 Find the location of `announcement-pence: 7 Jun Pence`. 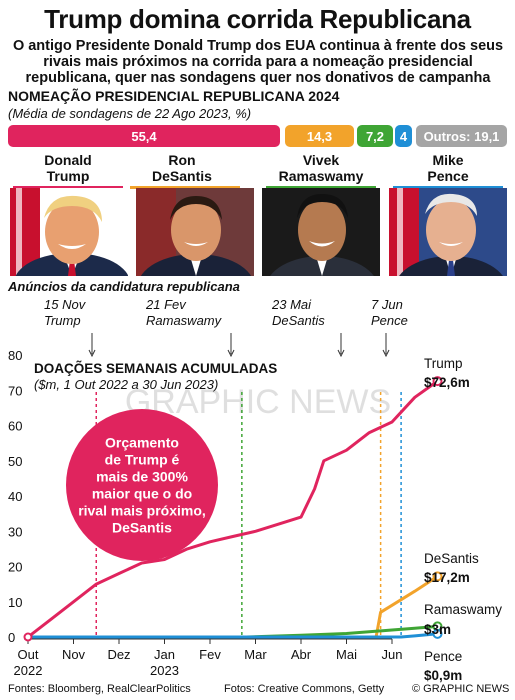

announcement-pence: 7 Jun Pence is located at coordinates (389, 312).